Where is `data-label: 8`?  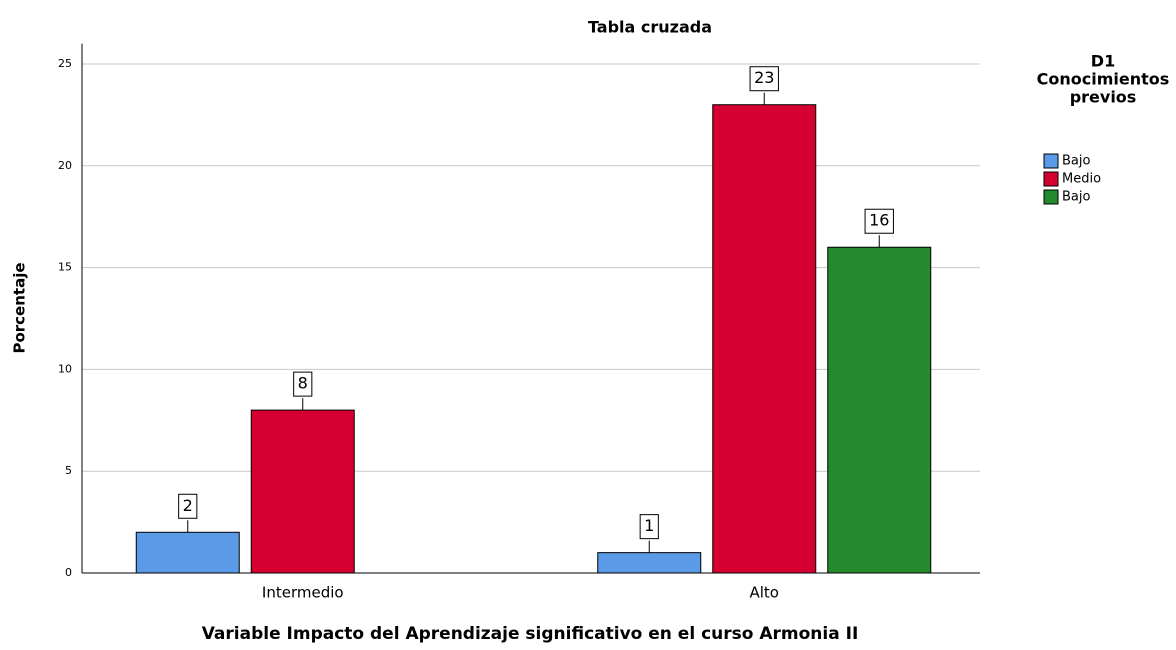
data-label: 8 is located at coordinates (303, 383).